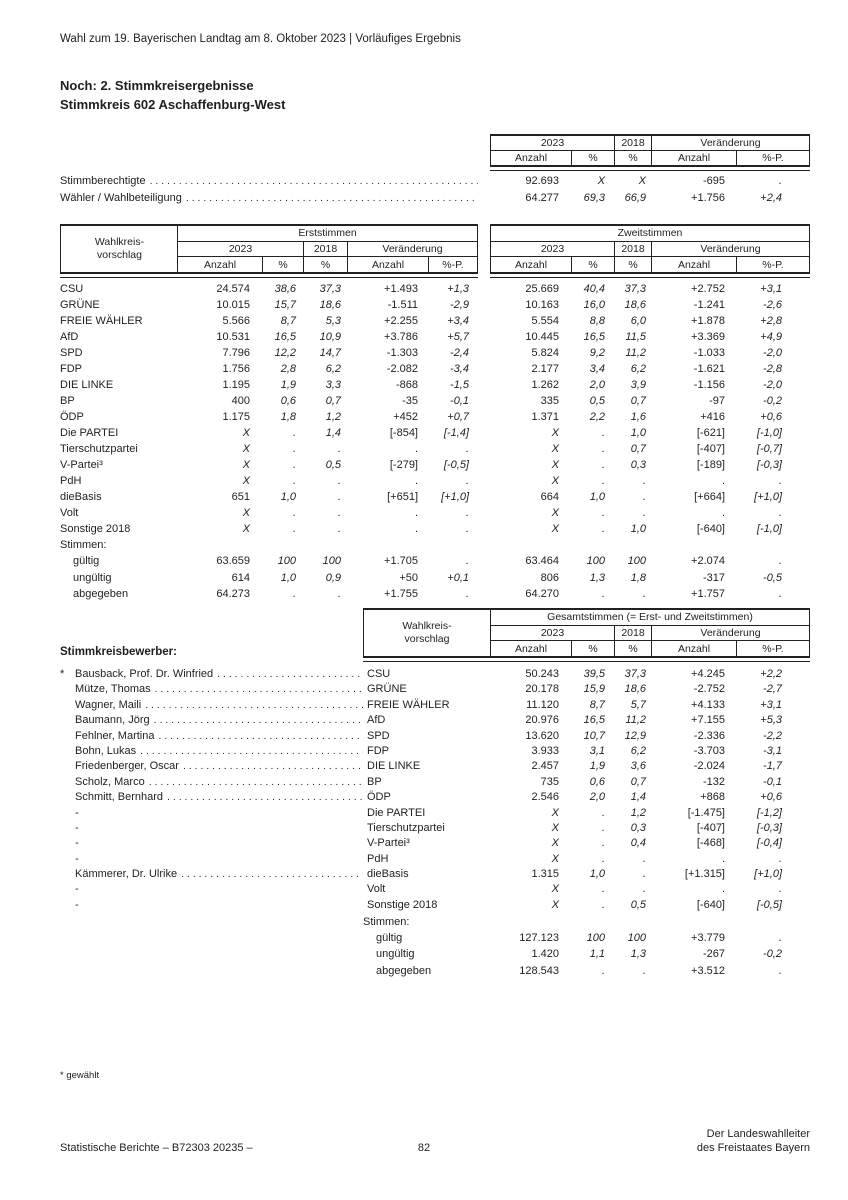  I want to click on wahlkreisvorschlag-label: Wahlkreis- vorschlag, so click(119, 249).